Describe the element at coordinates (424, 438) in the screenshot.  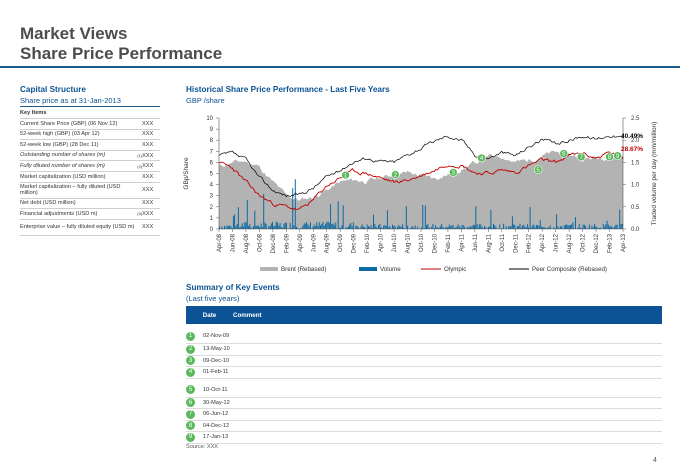
I see `key-event-row: 9 17-Jan-13` at that location.